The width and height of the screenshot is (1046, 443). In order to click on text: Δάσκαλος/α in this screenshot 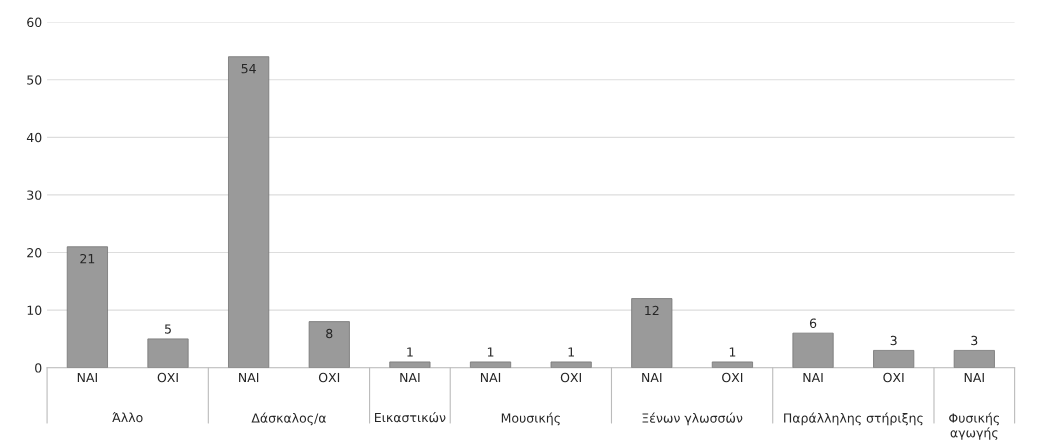, I will do `click(288, 419)`.